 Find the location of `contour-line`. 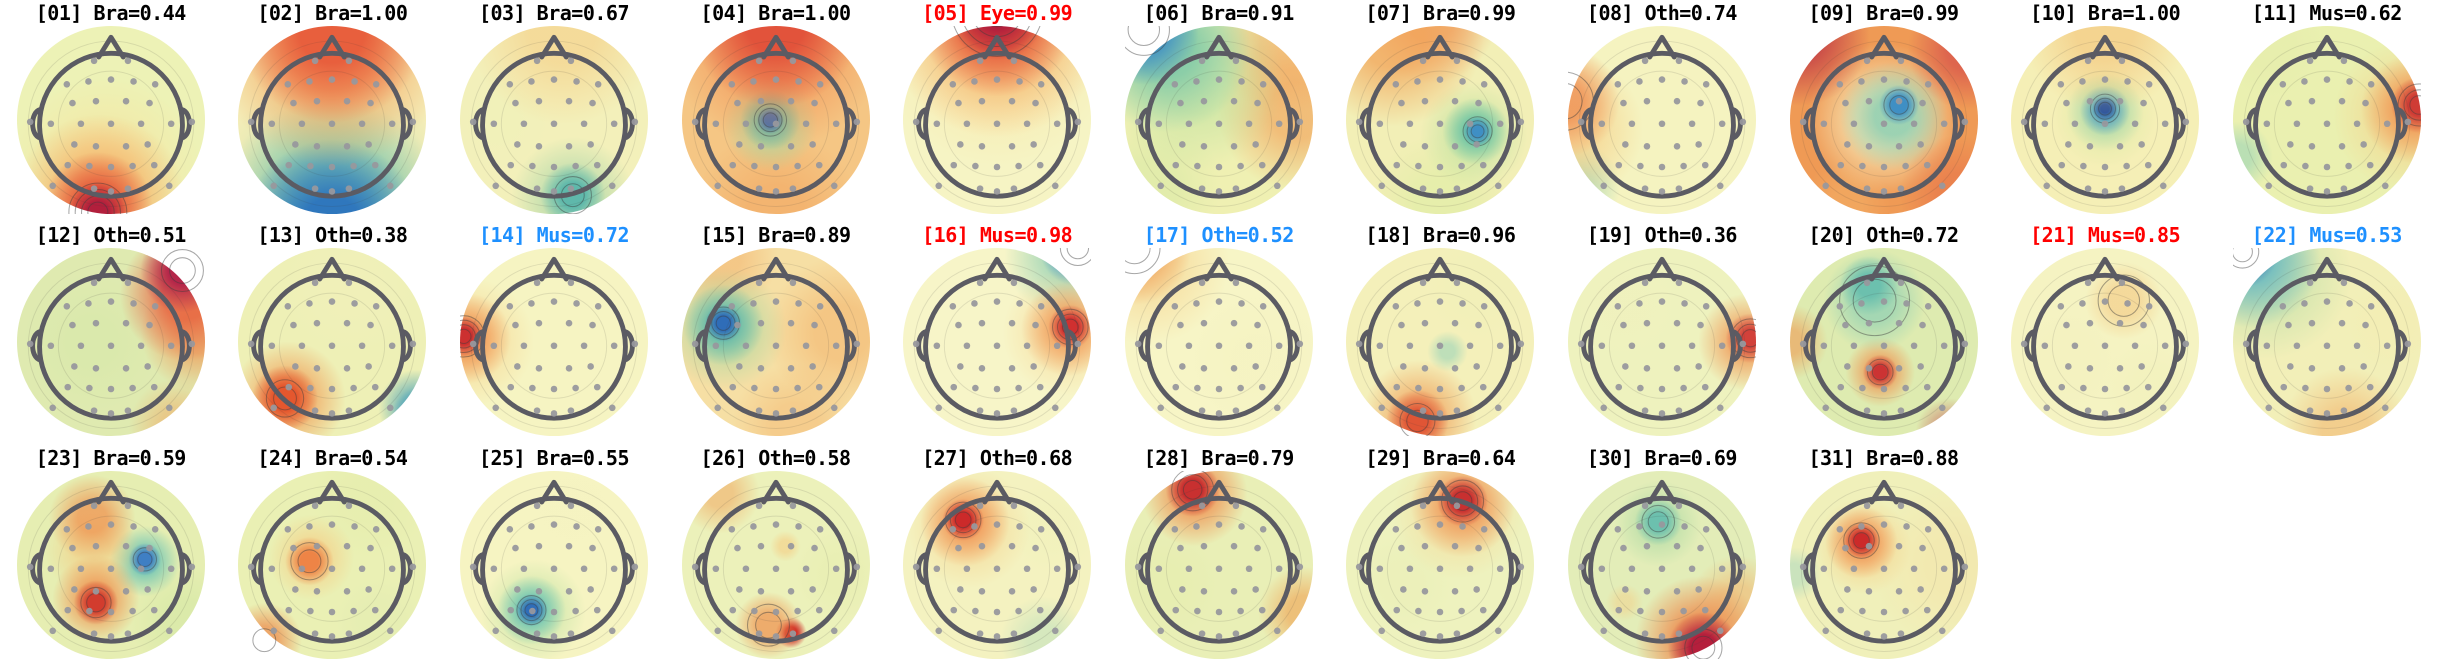

contour-line is located at coordinates (1883, 568).